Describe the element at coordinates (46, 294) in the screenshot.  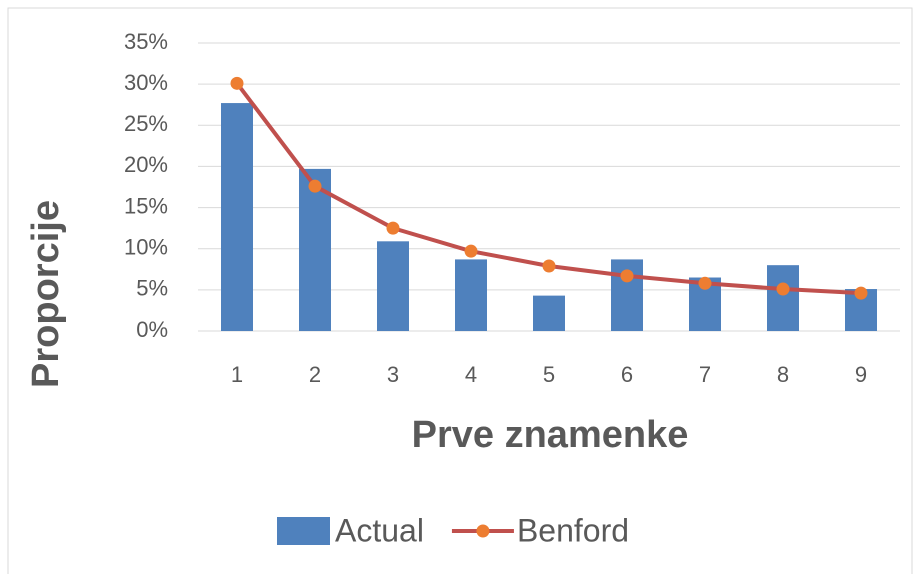
I see `y-axis-title: Proporcije` at that location.